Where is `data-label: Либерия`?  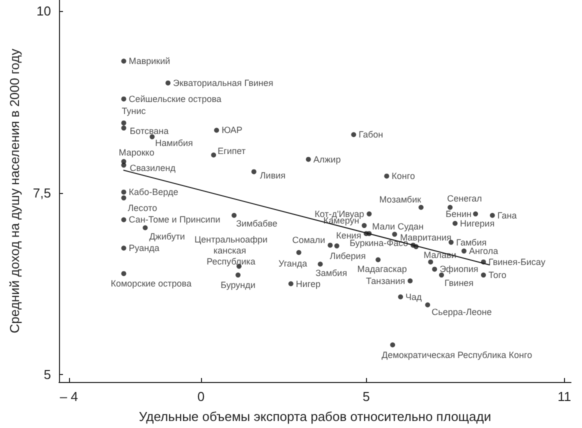
data-label: Либерия is located at coordinates (348, 255).